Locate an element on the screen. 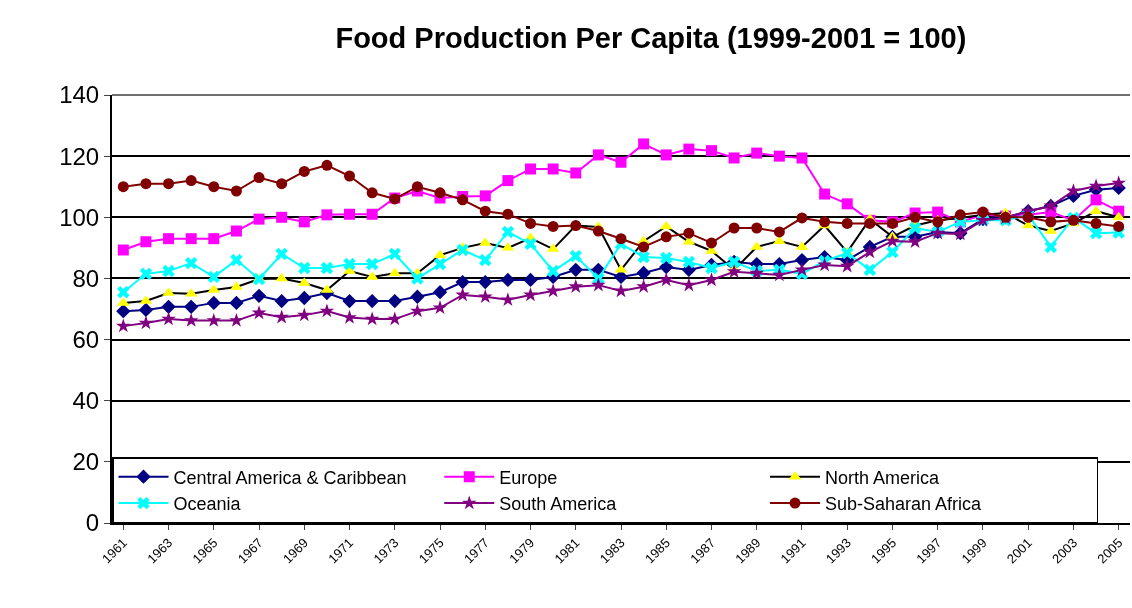  legend-label: Europe is located at coordinates (528, 477).